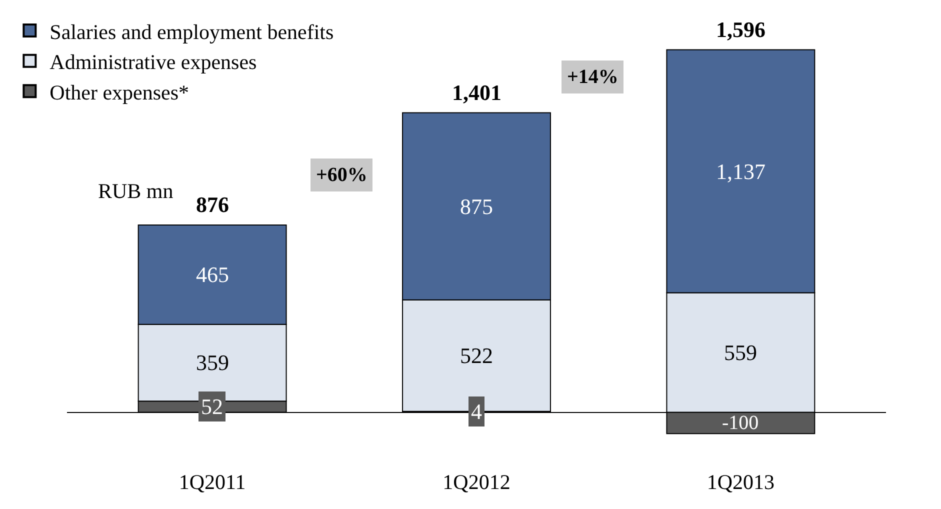 This screenshot has height=509, width=941. Describe the element at coordinates (342, 175) in the screenshot. I see `annotation: +60%` at that location.